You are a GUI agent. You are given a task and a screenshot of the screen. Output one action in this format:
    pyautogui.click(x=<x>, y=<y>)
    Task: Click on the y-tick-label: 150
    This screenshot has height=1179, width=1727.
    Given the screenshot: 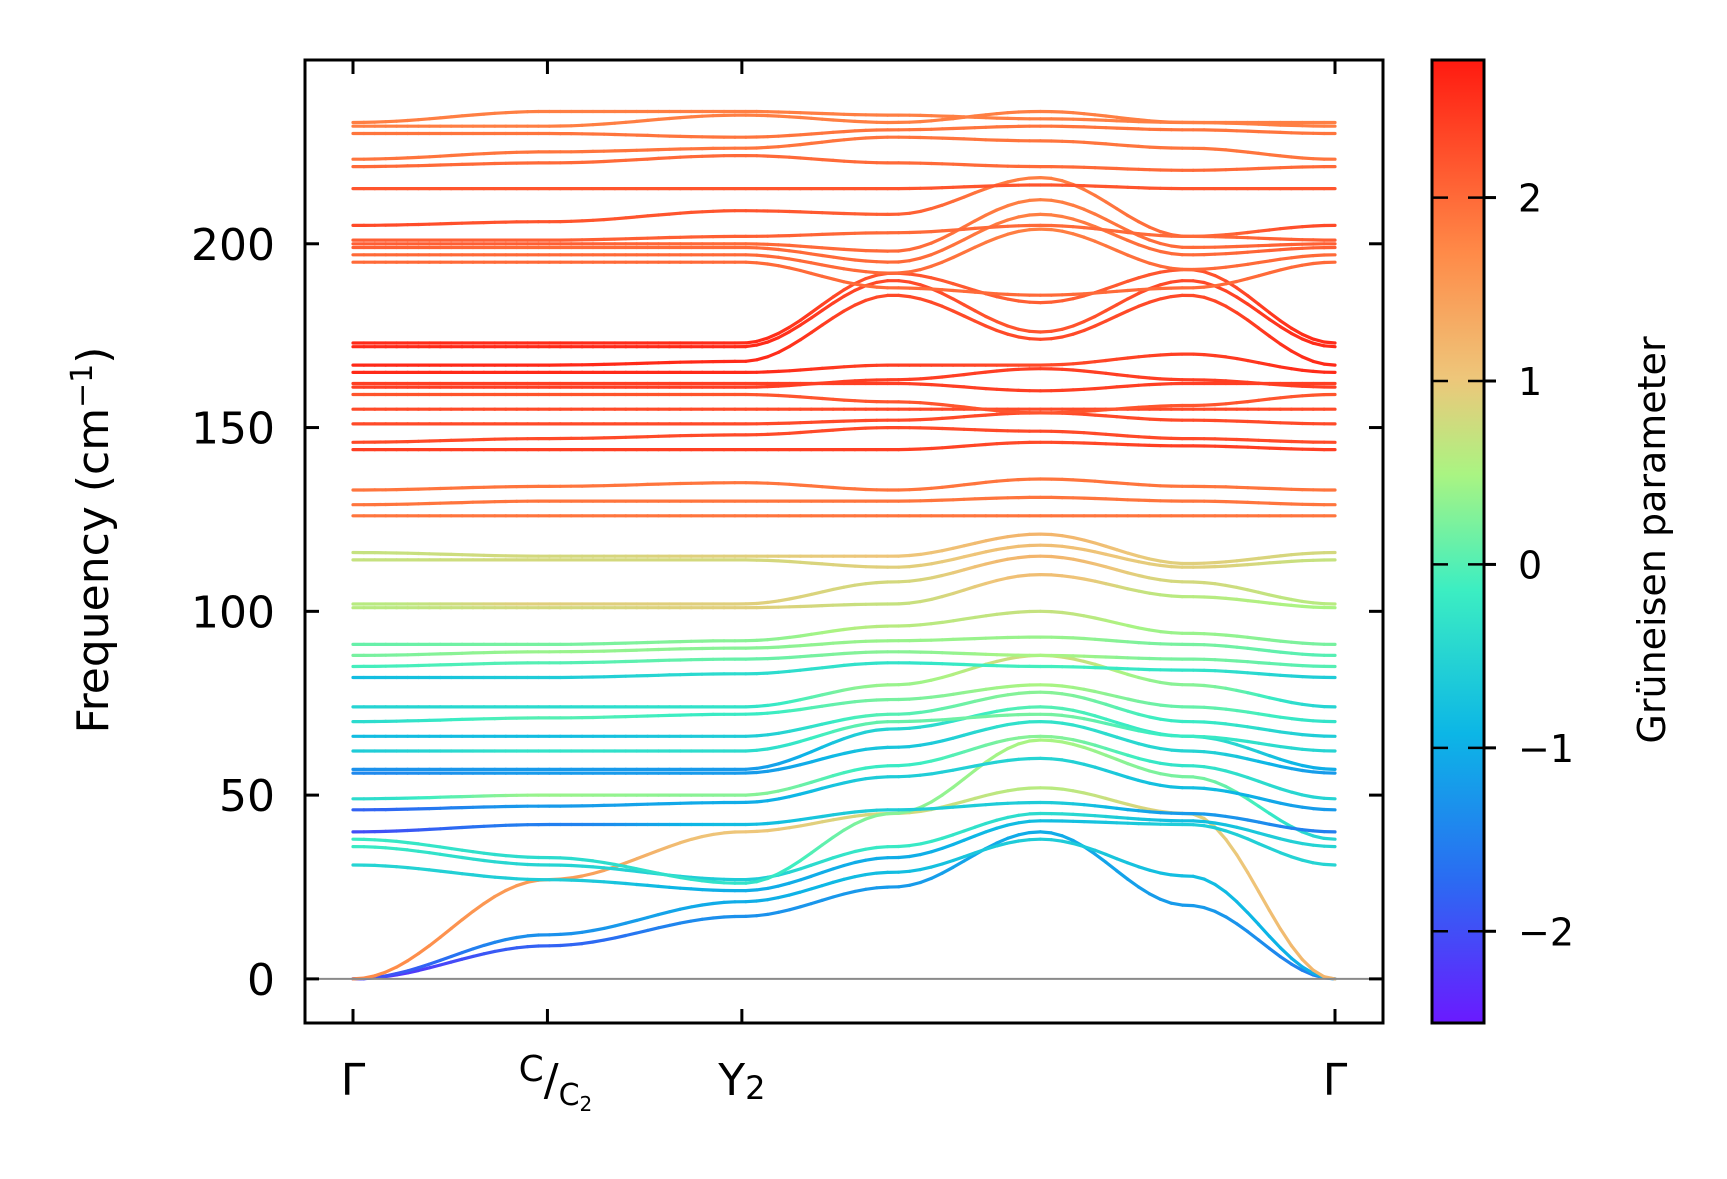 What is the action you would take?
    pyautogui.click(x=233, y=429)
    